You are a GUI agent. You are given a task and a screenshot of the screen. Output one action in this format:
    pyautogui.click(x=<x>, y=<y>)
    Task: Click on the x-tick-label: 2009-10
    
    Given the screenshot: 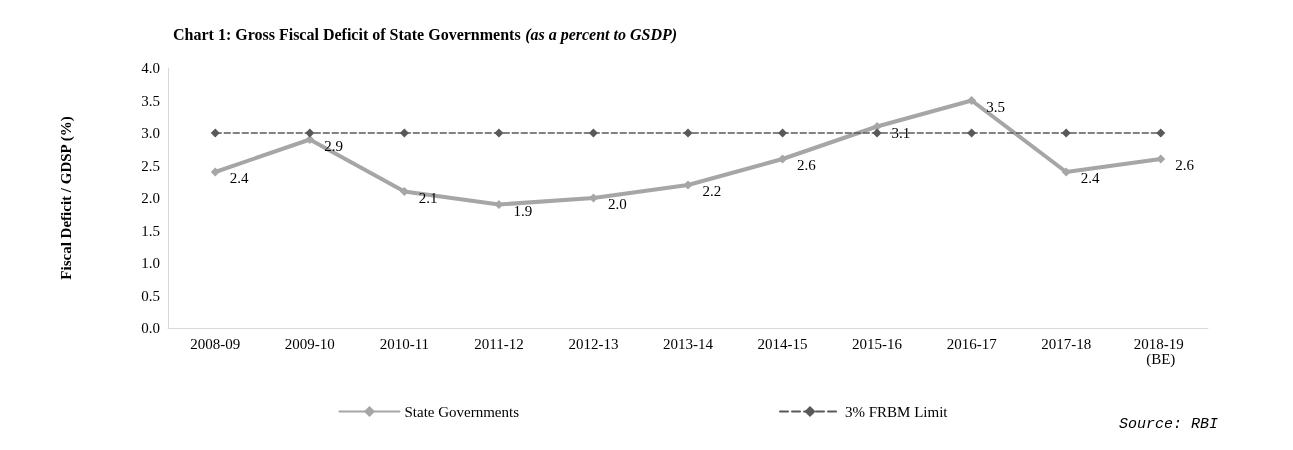 What is the action you would take?
    pyautogui.click(x=309, y=343)
    